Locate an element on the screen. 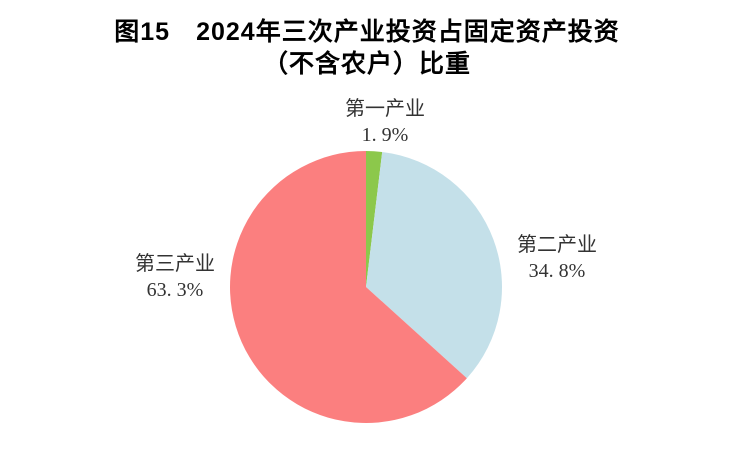  slice-label-name: 第三产业 is located at coordinates (175, 264).